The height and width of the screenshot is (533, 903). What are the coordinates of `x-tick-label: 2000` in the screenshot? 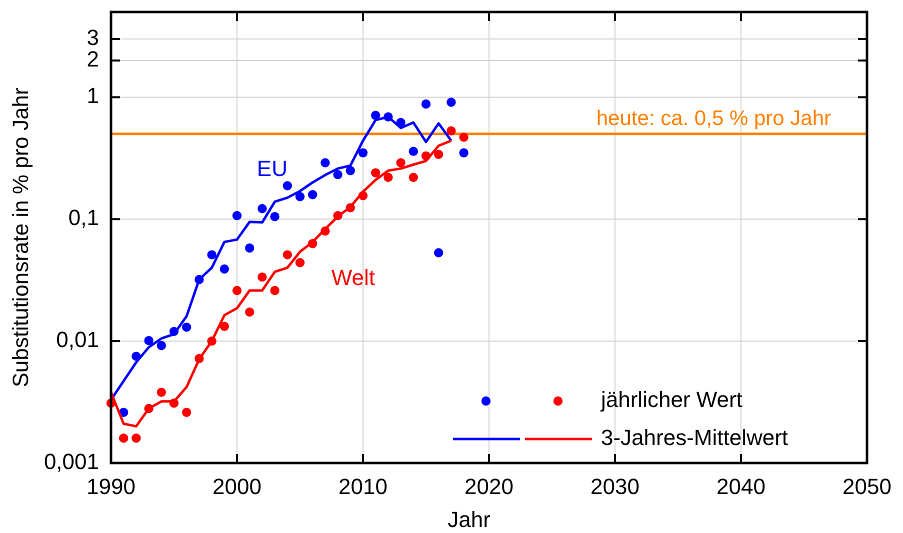 It's located at (237, 486).